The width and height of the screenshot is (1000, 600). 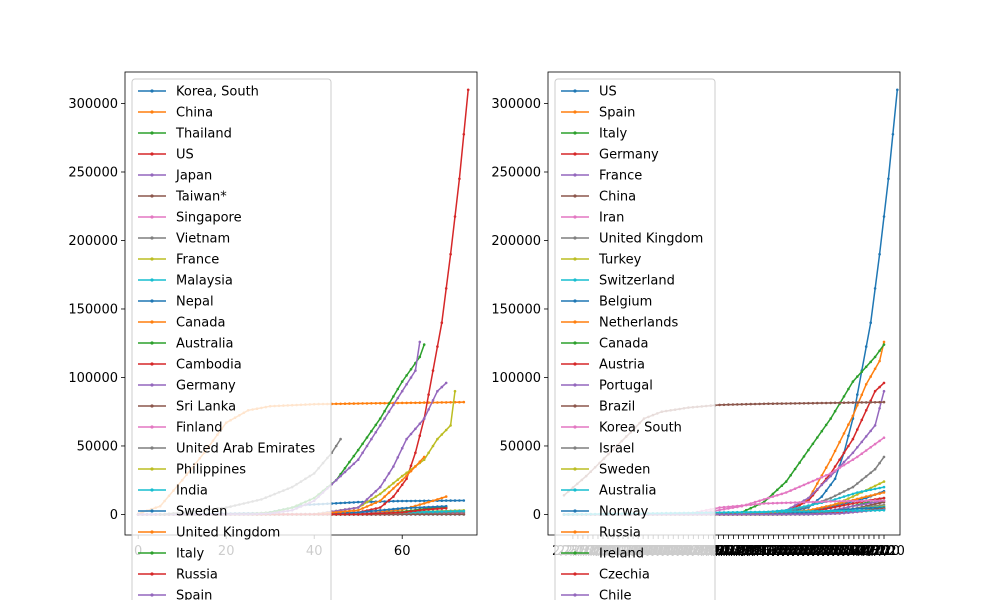 I want to click on legend-item: Germany, so click(x=187, y=386).